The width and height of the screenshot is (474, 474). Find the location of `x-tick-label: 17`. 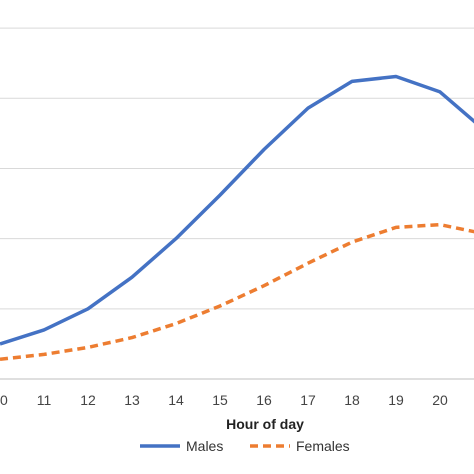

x-tick-label: 17 is located at coordinates (308, 400).